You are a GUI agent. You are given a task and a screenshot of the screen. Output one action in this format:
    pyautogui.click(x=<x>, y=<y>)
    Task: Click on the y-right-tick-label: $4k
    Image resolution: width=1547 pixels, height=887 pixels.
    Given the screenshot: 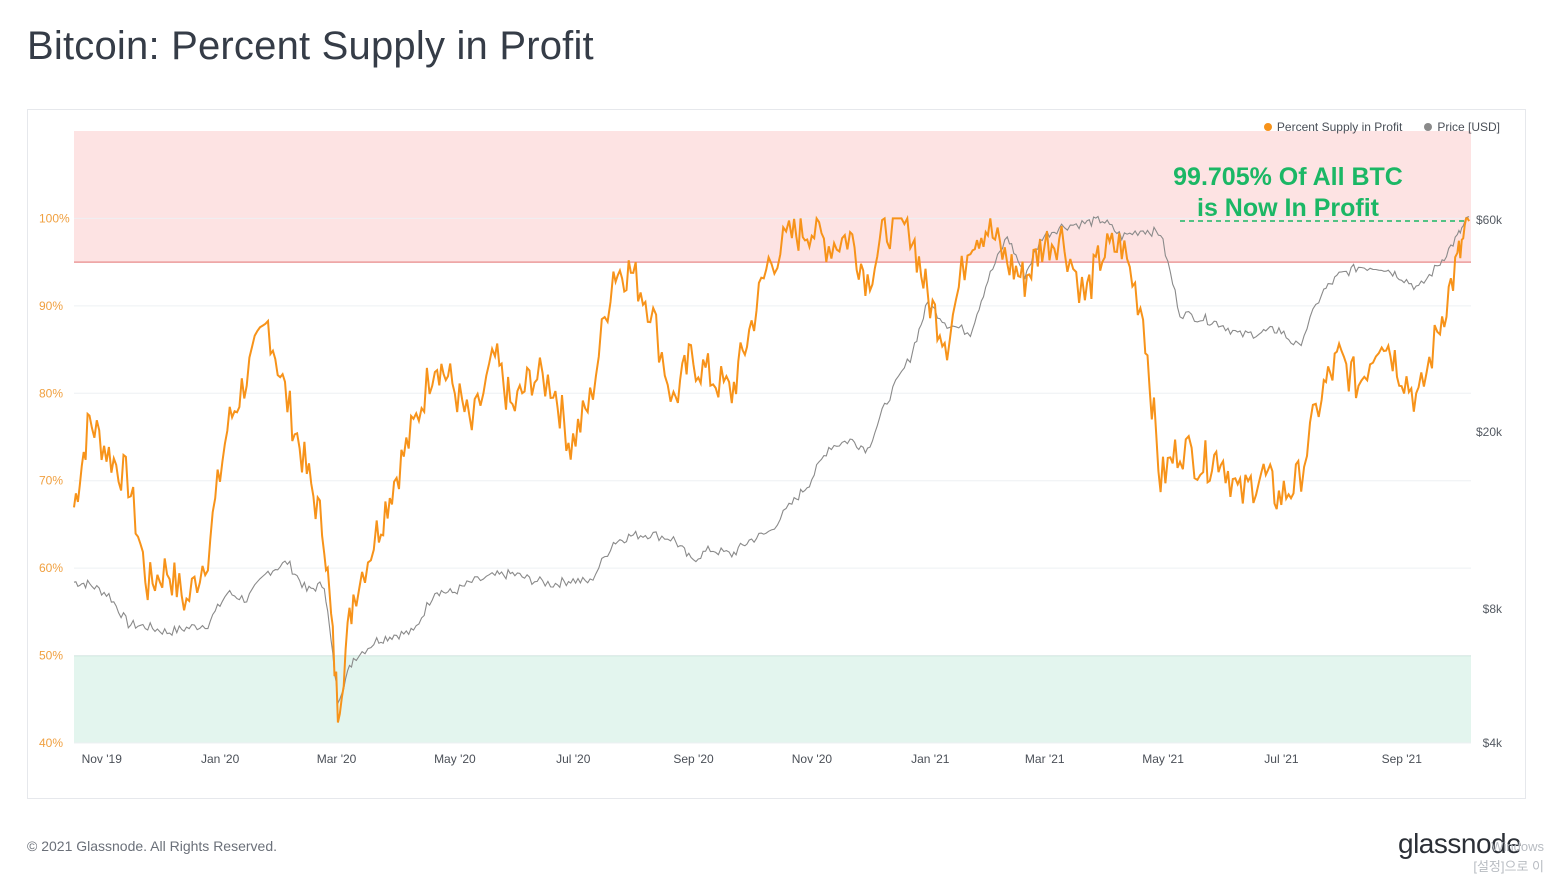 What is the action you would take?
    pyautogui.click(x=1493, y=743)
    